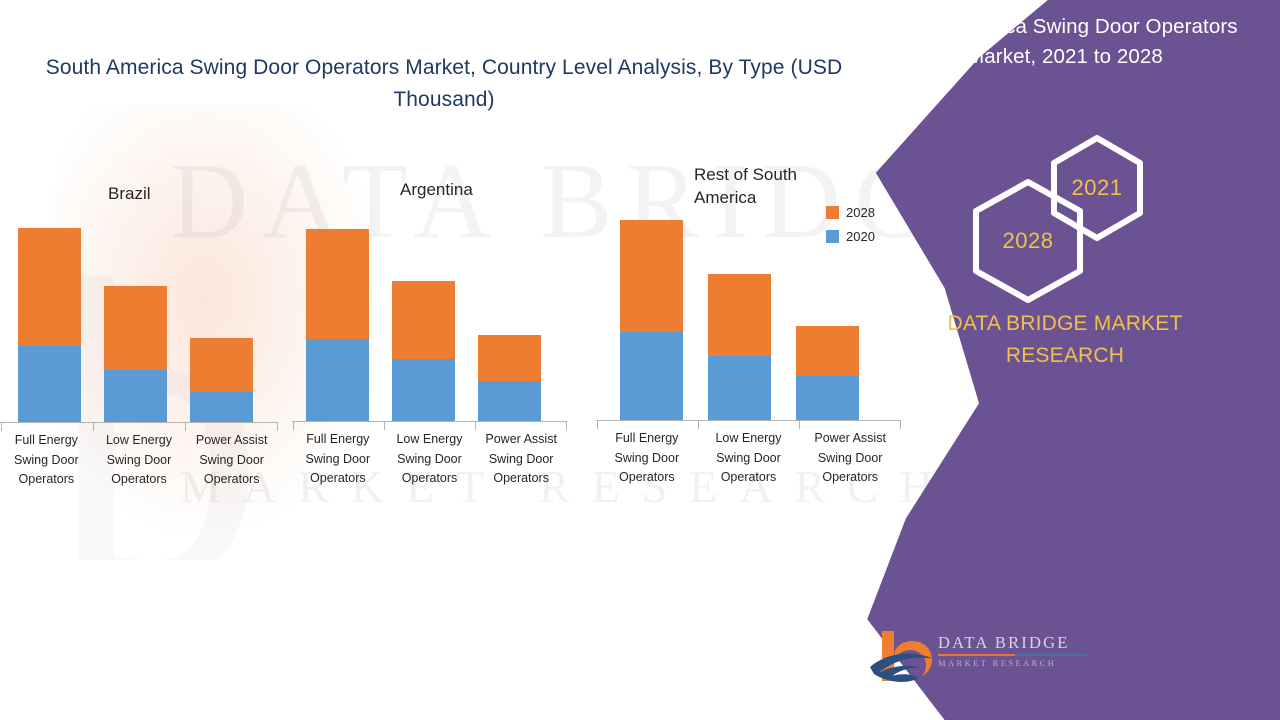 The height and width of the screenshot is (720, 1280). I want to click on hexagon-2021: 2021, so click(1097, 188).